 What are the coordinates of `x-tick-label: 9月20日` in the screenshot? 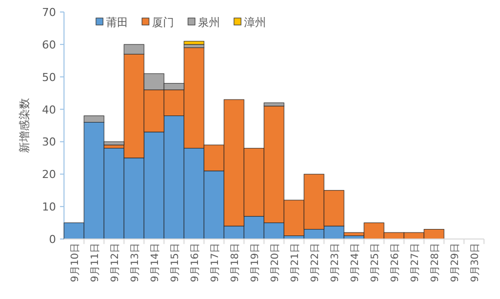 It's located at (275, 262).